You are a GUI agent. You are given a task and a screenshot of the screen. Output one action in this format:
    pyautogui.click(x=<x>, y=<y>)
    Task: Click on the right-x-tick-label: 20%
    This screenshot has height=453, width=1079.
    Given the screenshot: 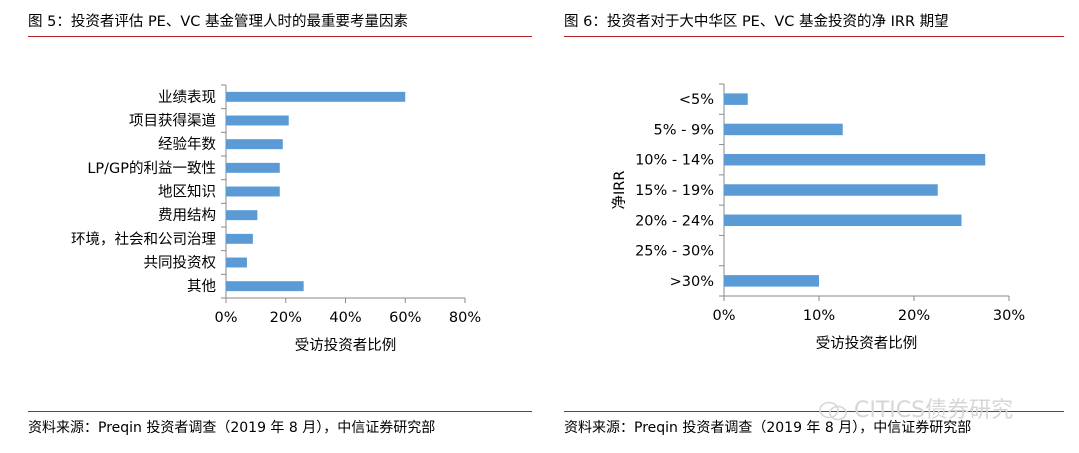 What is the action you would take?
    pyautogui.click(x=914, y=316)
    